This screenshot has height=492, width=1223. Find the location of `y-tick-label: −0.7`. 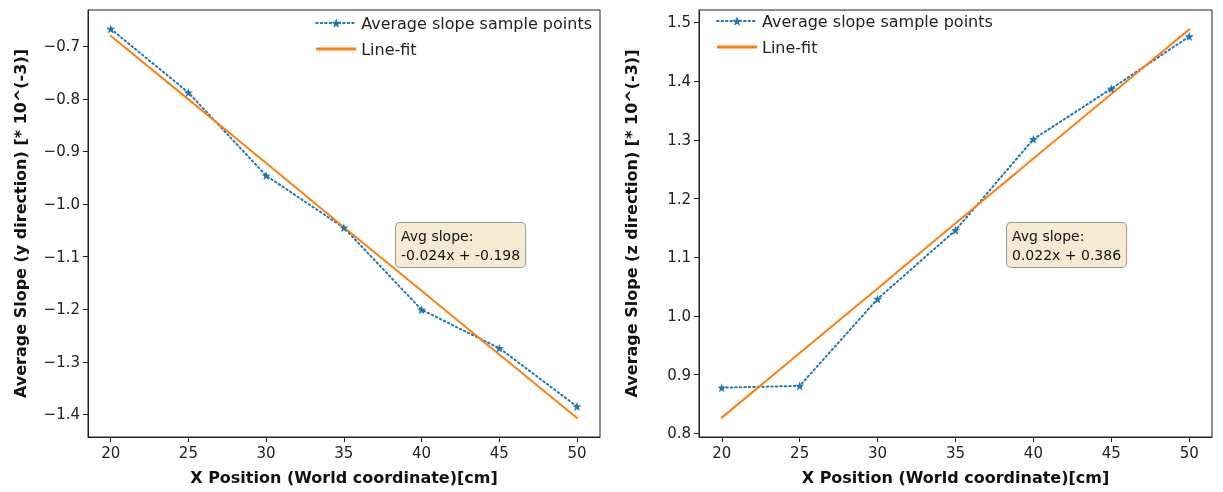

y-tick-label: −0.7 is located at coordinates (61, 46).